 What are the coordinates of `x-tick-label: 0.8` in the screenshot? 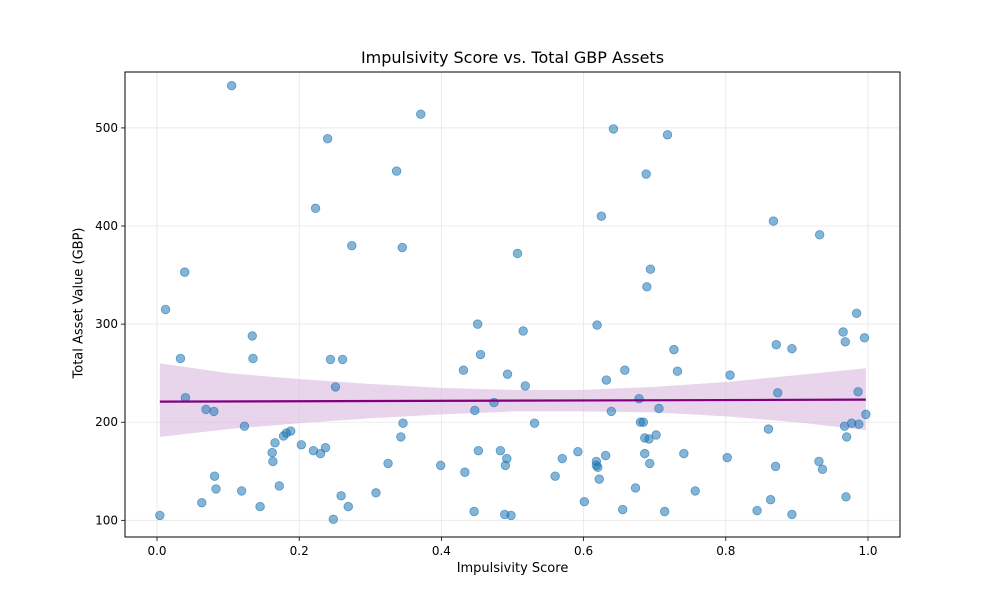 It's located at (725, 551).